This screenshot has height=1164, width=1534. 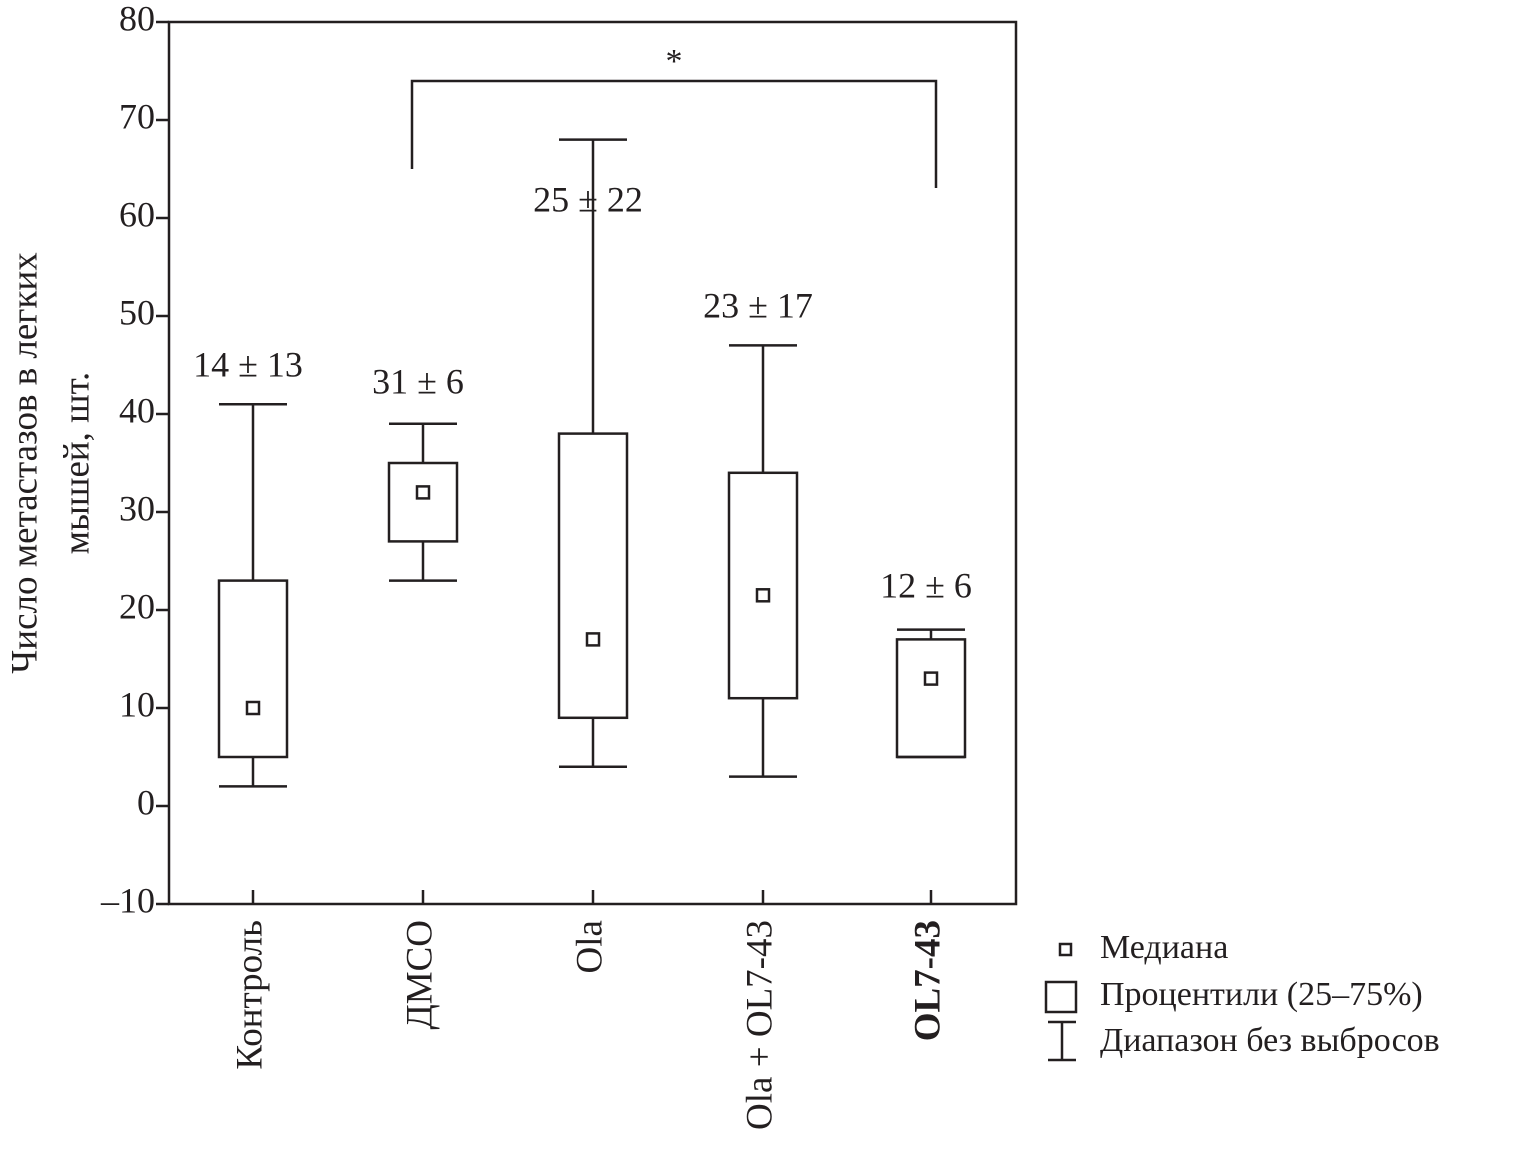 What do you see at coordinates (137, 704) in the screenshot?
I see `y-tick-label: 10` at bounding box center [137, 704].